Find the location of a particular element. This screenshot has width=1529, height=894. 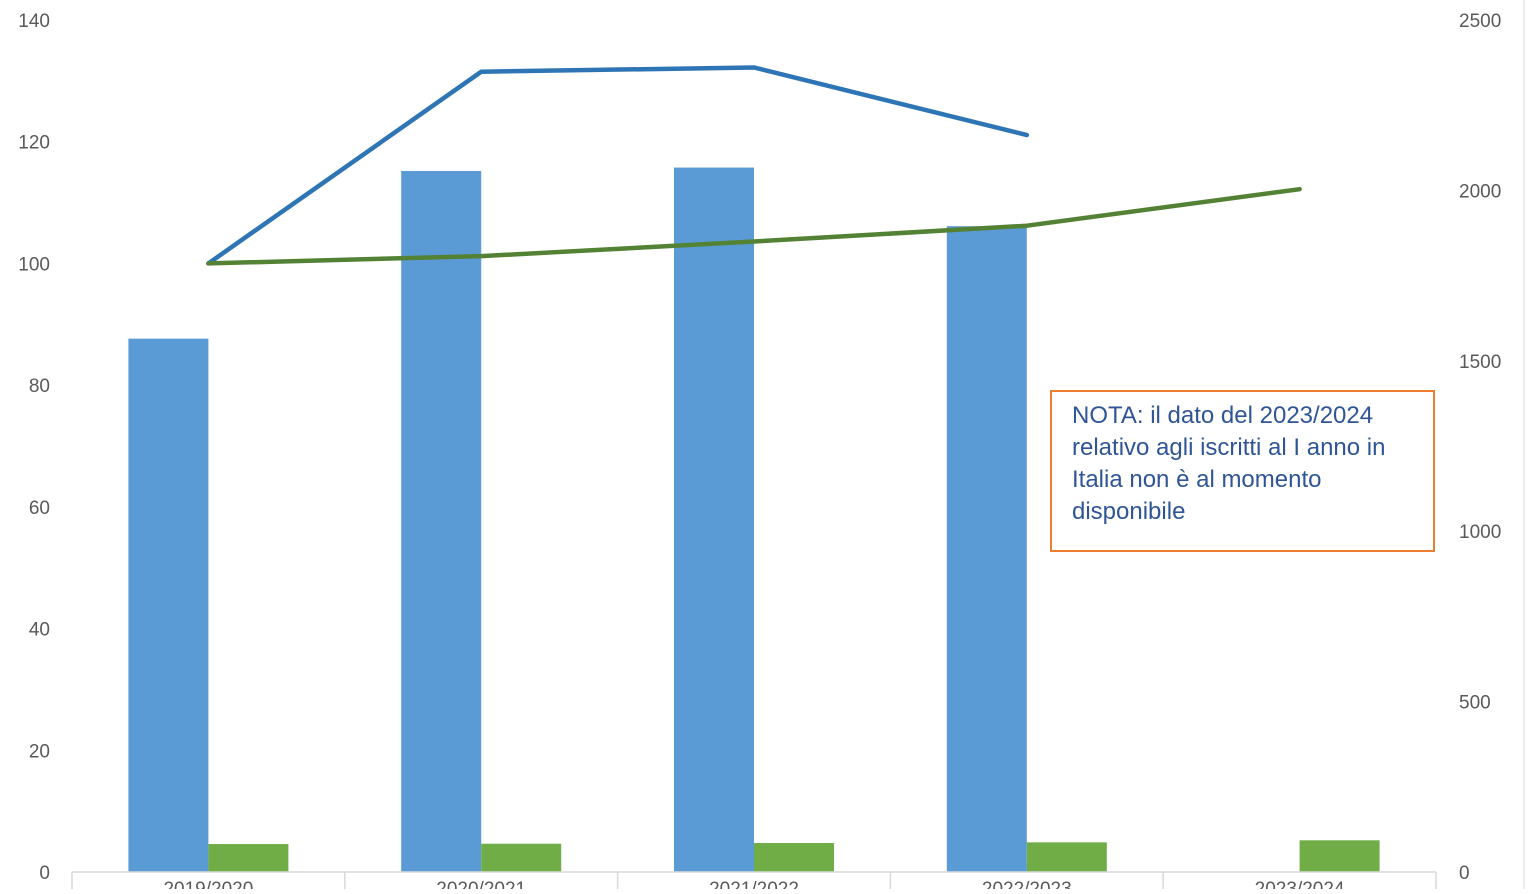

x-tick-label: 2022/2023 is located at coordinates (1027, 884).